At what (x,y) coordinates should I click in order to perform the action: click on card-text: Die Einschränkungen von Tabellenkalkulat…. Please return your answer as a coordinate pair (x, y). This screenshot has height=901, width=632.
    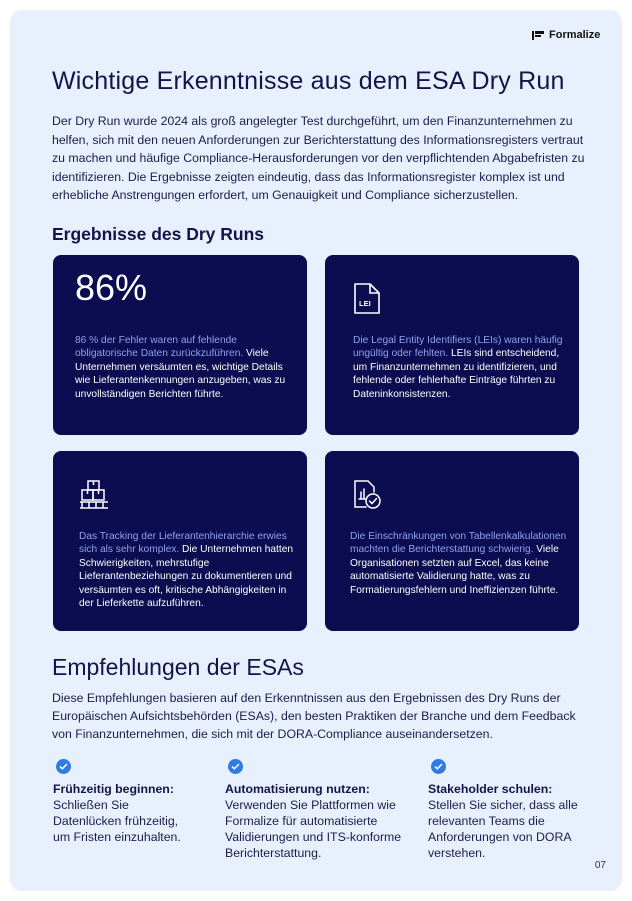
    Looking at the image, I should click on (460, 564).